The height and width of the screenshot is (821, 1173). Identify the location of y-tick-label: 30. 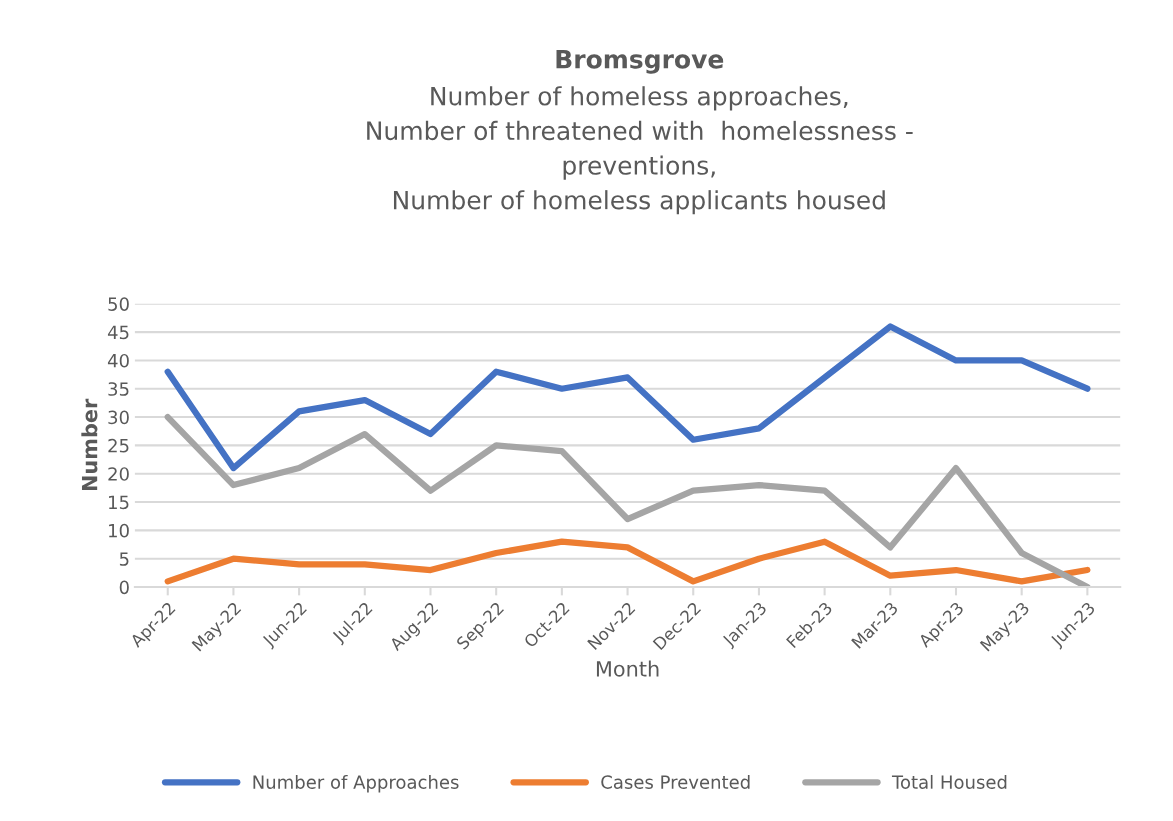
(118, 417).